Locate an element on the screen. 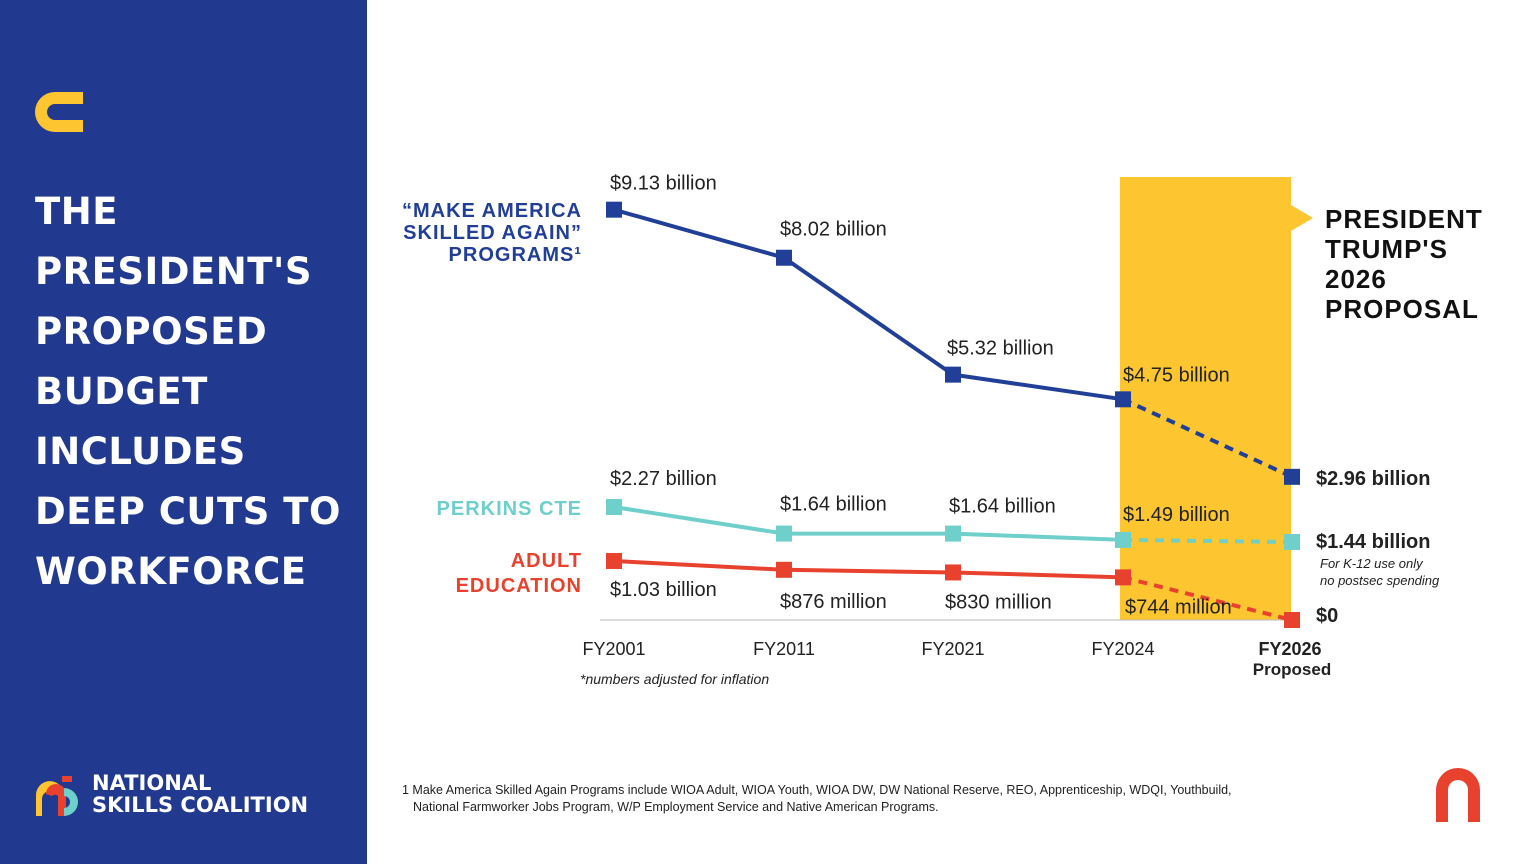  x-tick-label: FY2011 is located at coordinates (784, 649).